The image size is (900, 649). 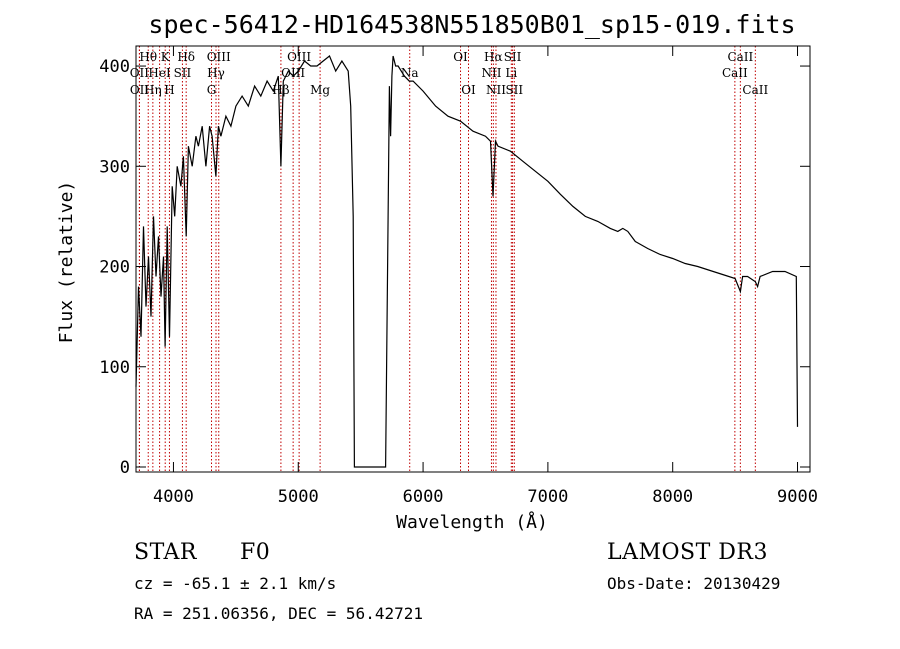 I want to click on emission-line-label: G, so click(x=212, y=90).